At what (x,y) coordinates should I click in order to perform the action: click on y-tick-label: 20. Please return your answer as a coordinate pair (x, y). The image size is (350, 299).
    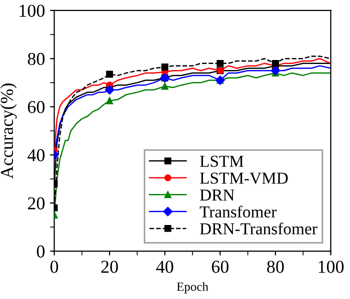
    Looking at the image, I should click on (36, 203).